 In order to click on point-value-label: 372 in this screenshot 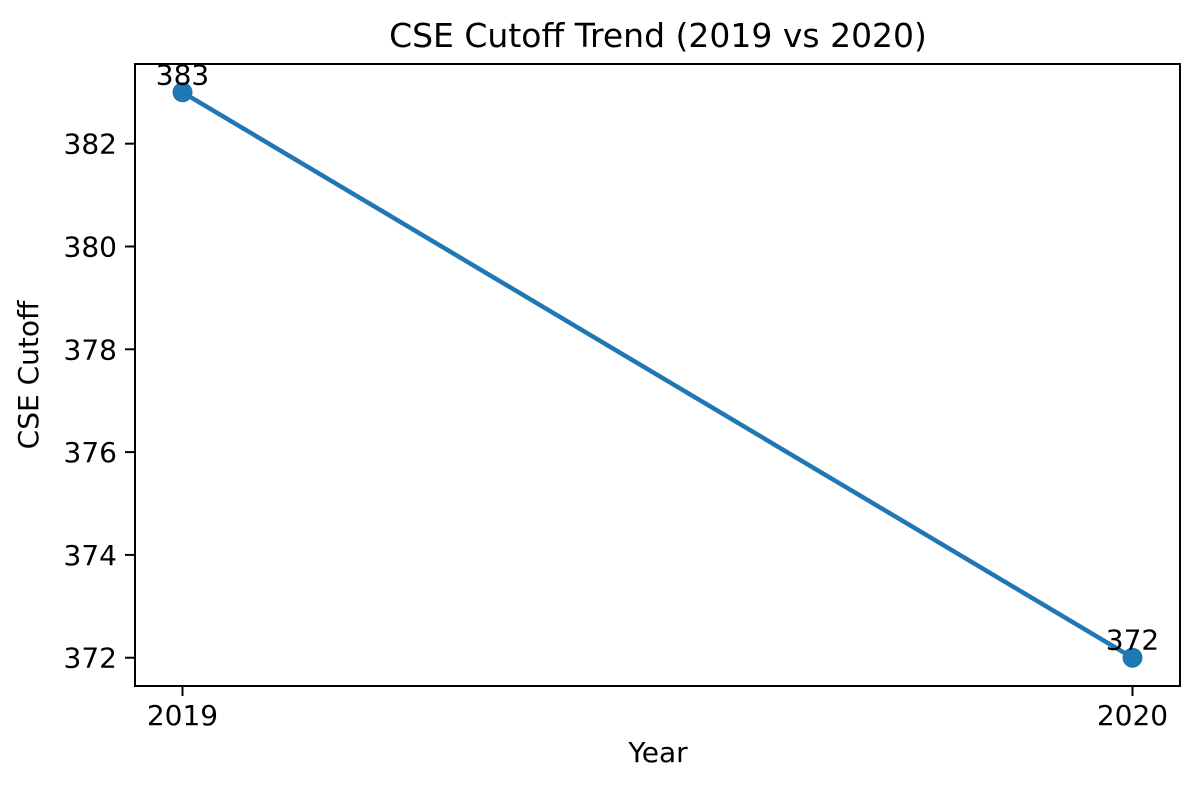, I will do `click(1132, 640)`.